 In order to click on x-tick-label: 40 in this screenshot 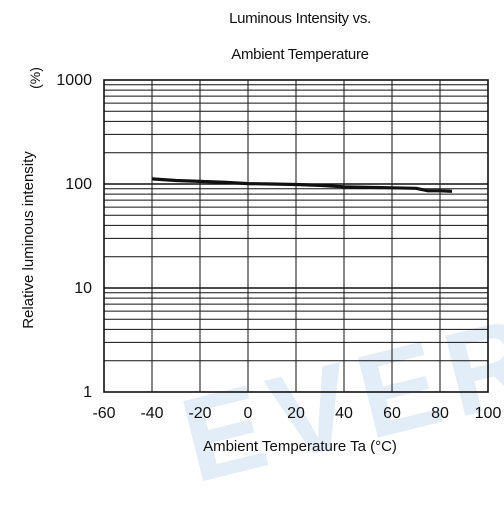, I will do `click(344, 413)`.